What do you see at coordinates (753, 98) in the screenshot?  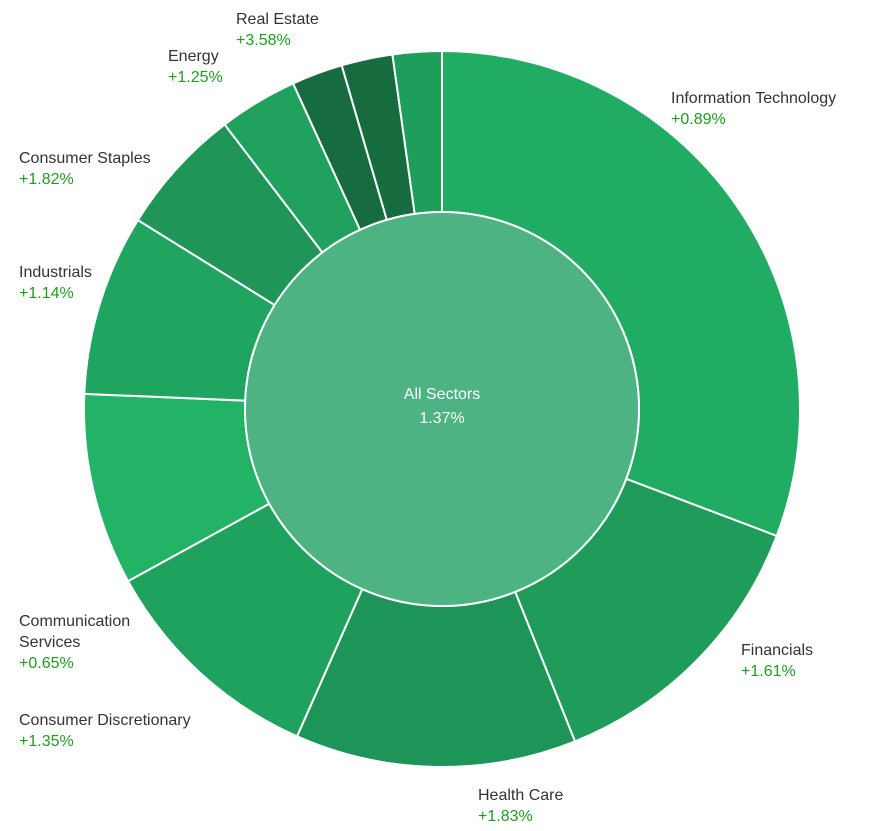 I see `label-information-technology: Information Technology` at bounding box center [753, 98].